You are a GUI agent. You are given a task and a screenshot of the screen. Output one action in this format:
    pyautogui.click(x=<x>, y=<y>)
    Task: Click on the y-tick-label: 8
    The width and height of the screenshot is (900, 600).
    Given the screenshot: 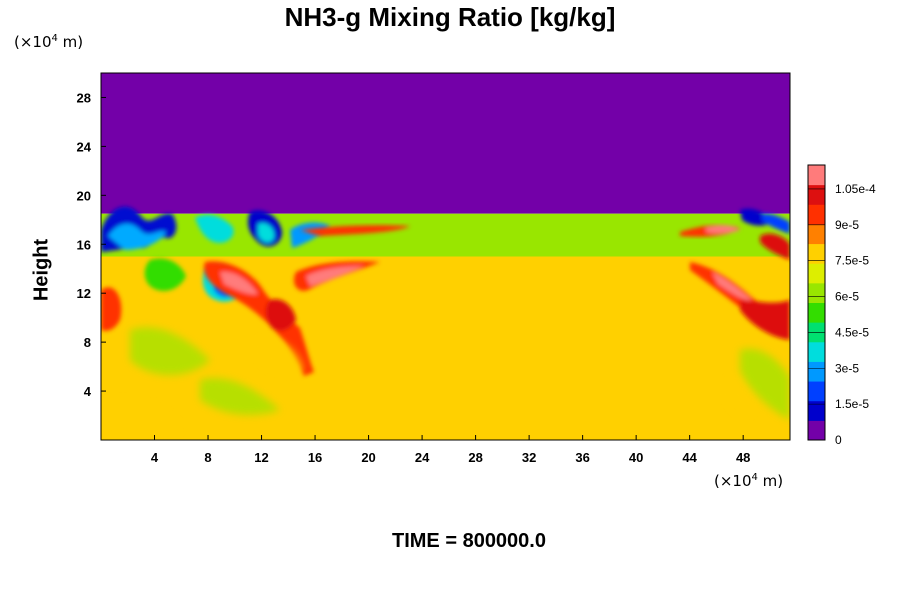 What is the action you would take?
    pyautogui.click(x=87, y=342)
    